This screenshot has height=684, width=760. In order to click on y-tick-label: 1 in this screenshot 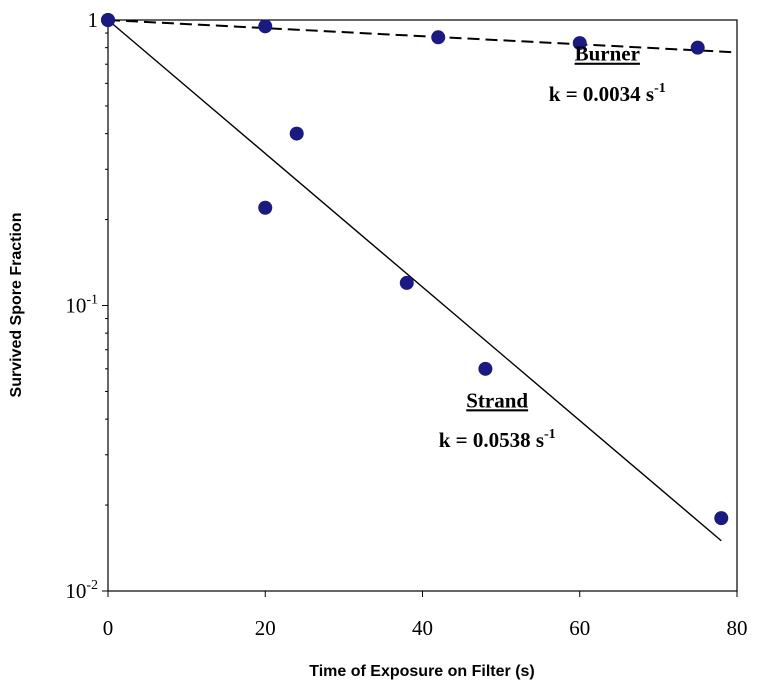, I will do `click(93, 20)`.